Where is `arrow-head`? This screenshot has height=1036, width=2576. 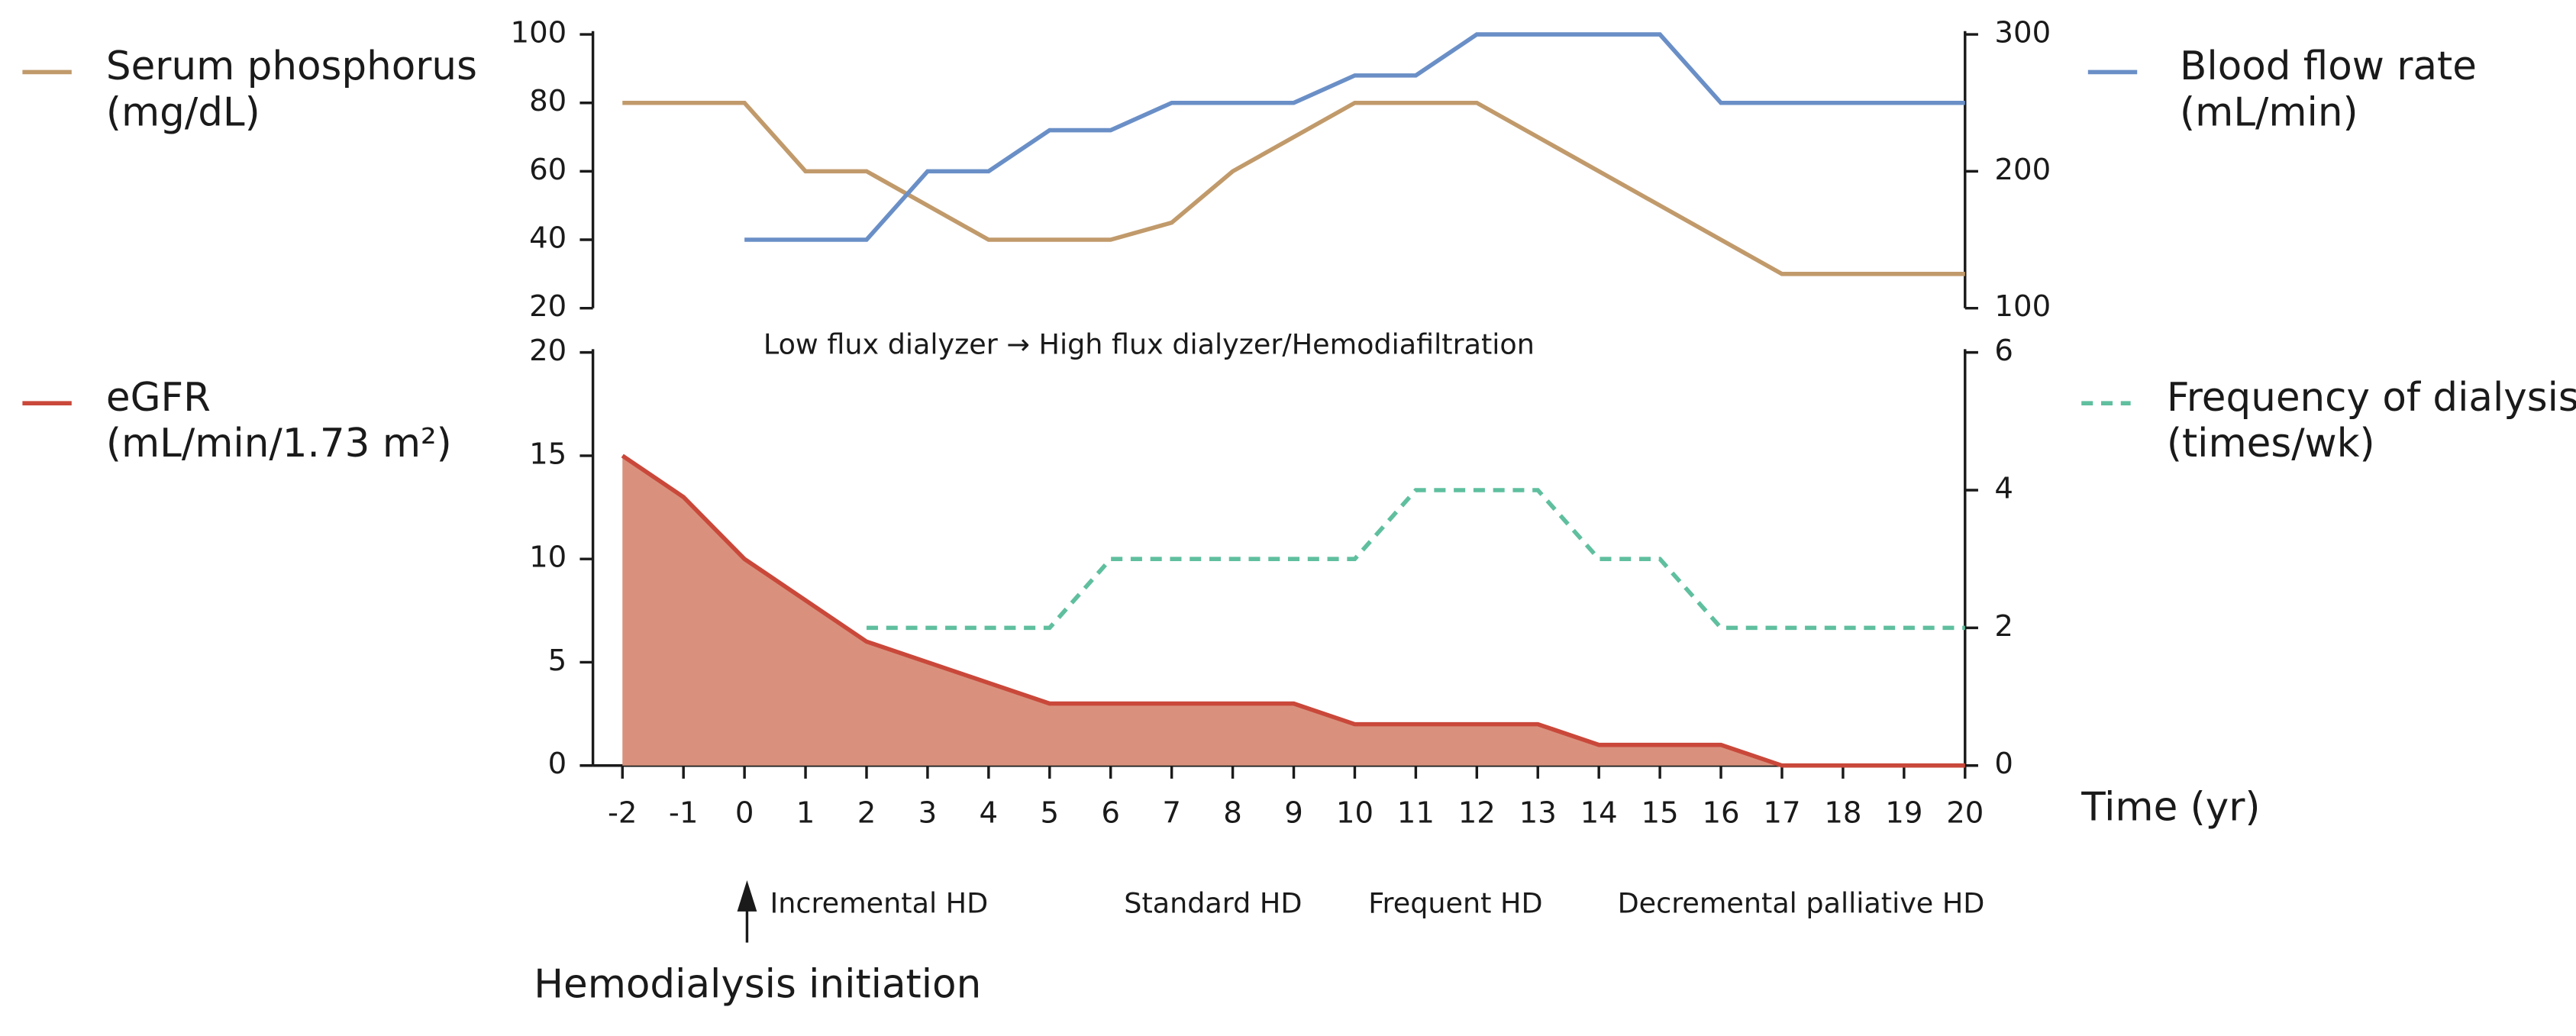
arrow-head is located at coordinates (747, 896).